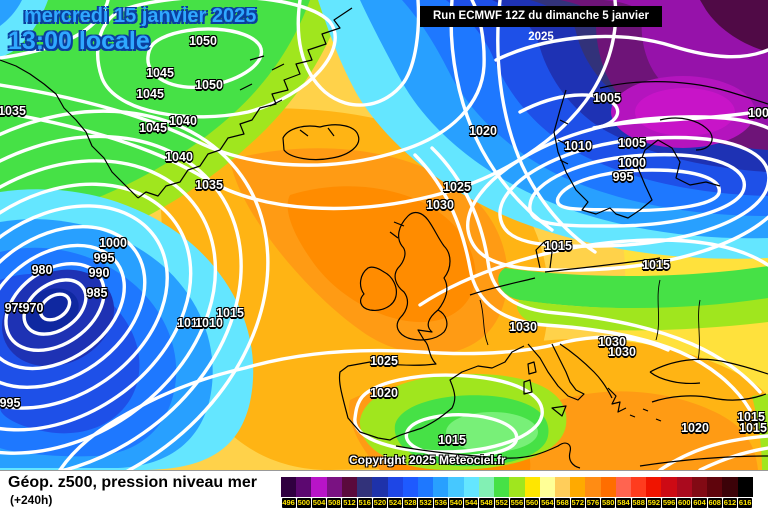 The width and height of the screenshot is (768, 512). Describe the element at coordinates (593, 503) in the screenshot. I see `legend-value: 576` at that location.